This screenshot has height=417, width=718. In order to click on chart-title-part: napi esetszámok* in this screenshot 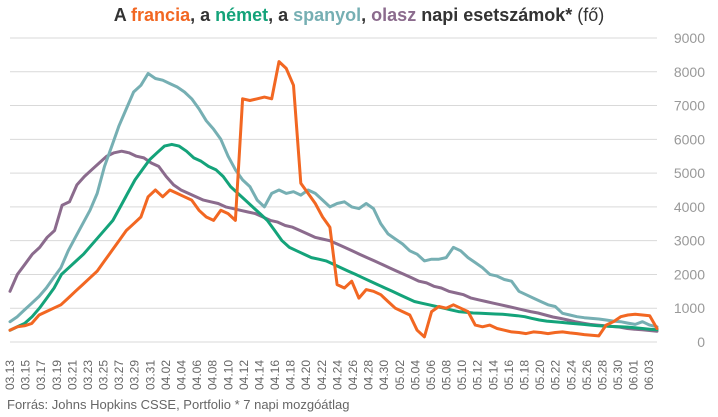, I will do `click(494, 15)`.